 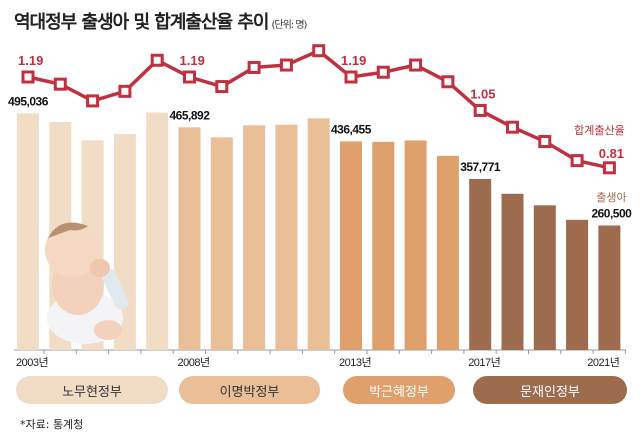 What do you see at coordinates (289, 25) in the screenshot?
I see `unit-label: (단위: 명)` at bounding box center [289, 25].